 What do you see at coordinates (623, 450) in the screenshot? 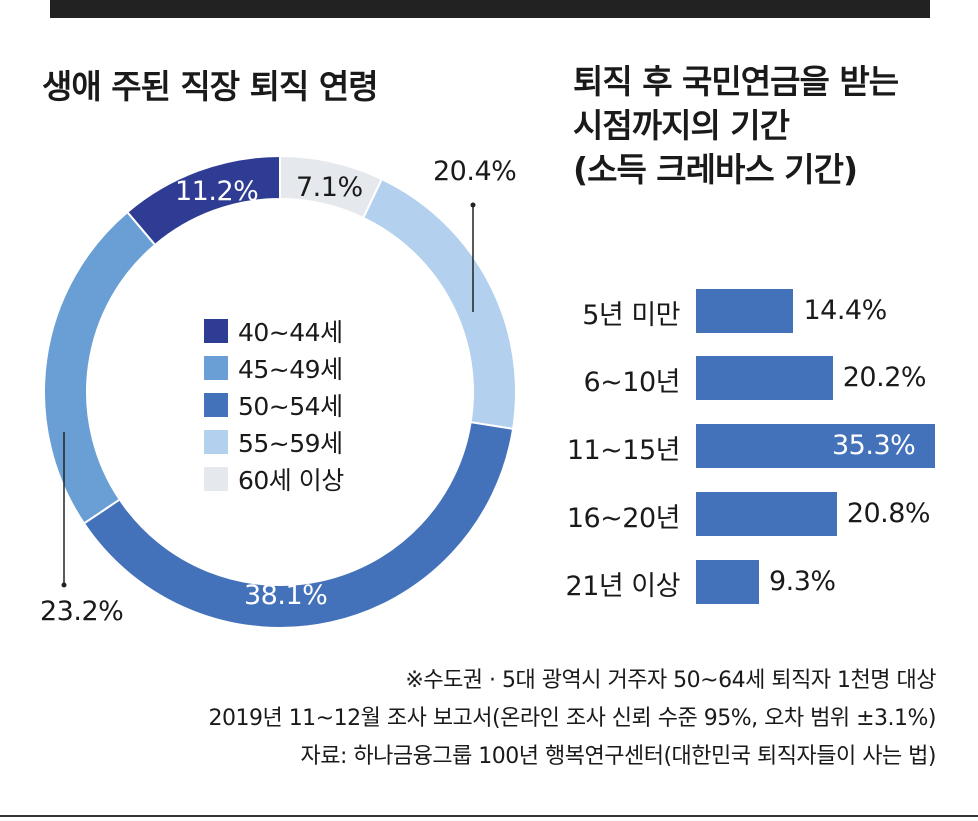
I see `bar-category-label: 11~15년` at bounding box center [623, 450].